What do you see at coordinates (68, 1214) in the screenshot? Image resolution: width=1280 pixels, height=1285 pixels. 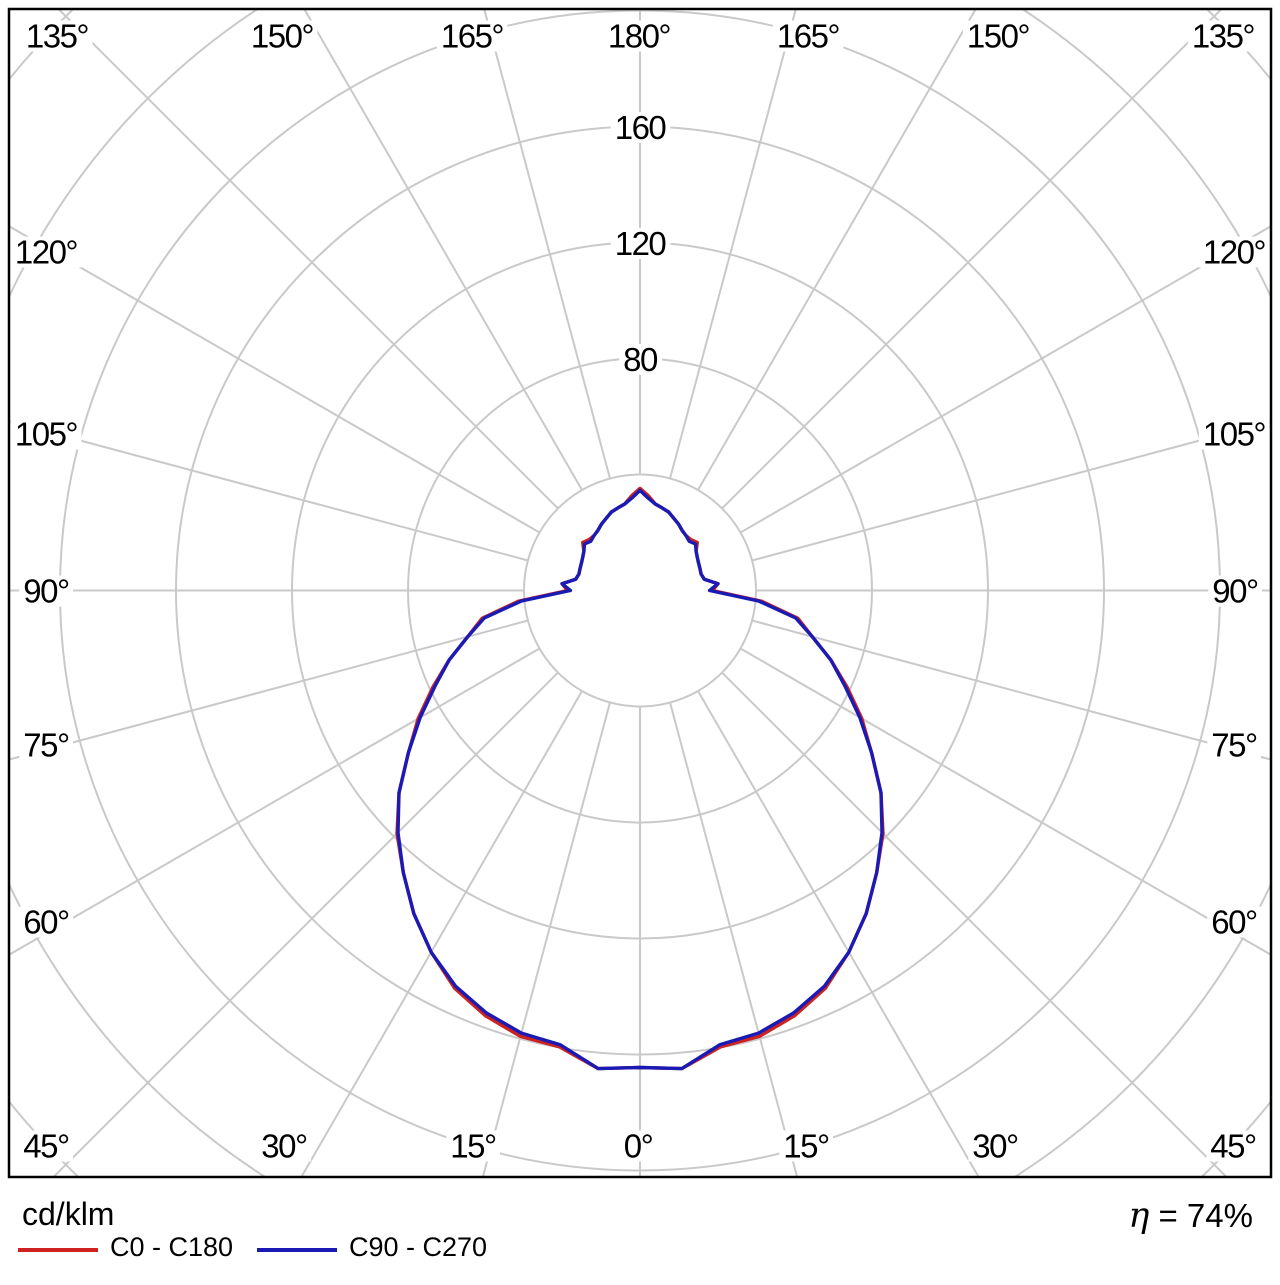 I see `units-label: cd/klm` at bounding box center [68, 1214].